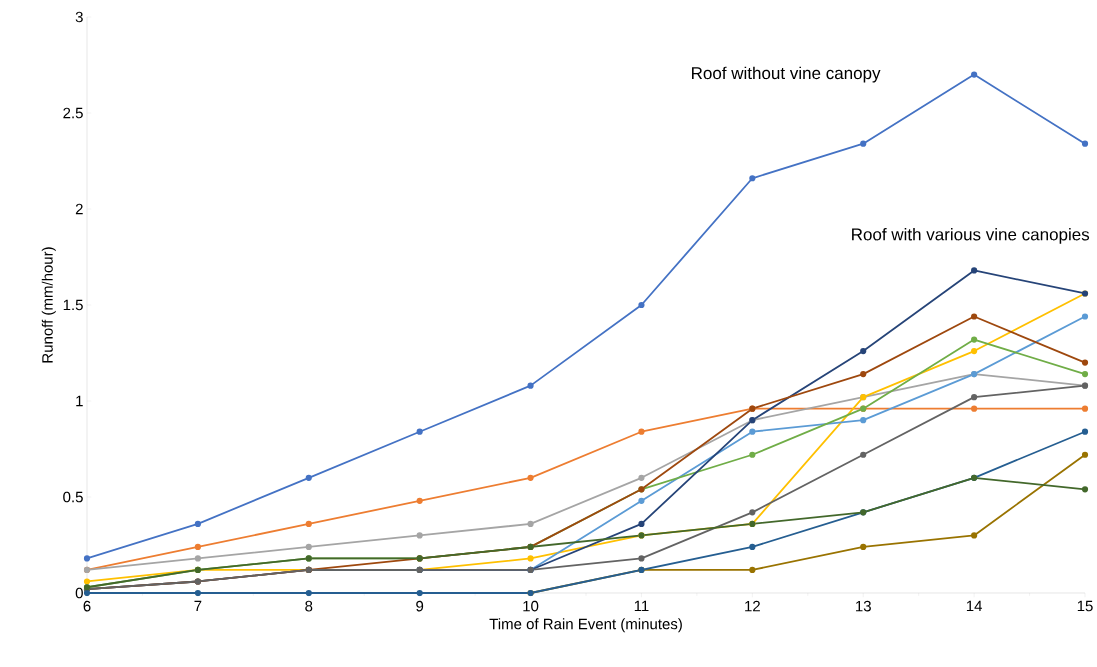  I want to click on y-tick-label: 0, so click(79, 593).